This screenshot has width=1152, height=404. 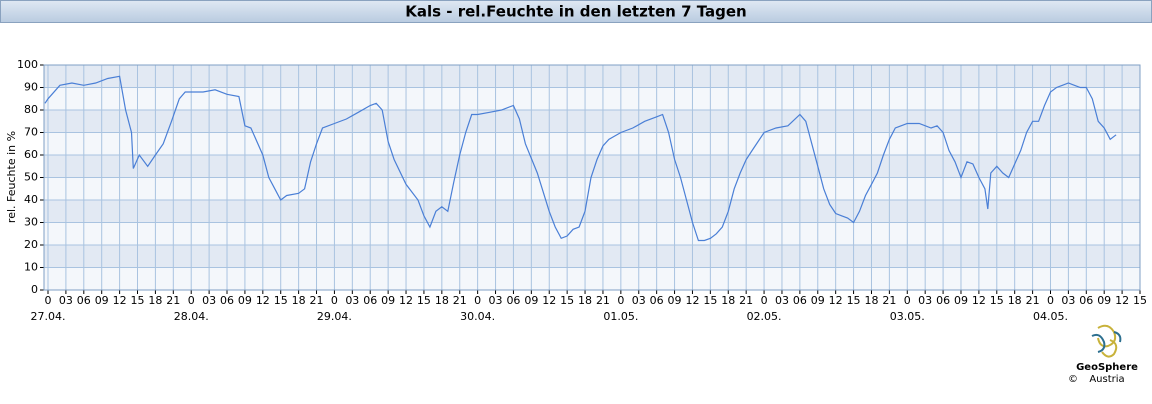 I want to click on x-date-label: 04.05., so click(x=1050, y=316).